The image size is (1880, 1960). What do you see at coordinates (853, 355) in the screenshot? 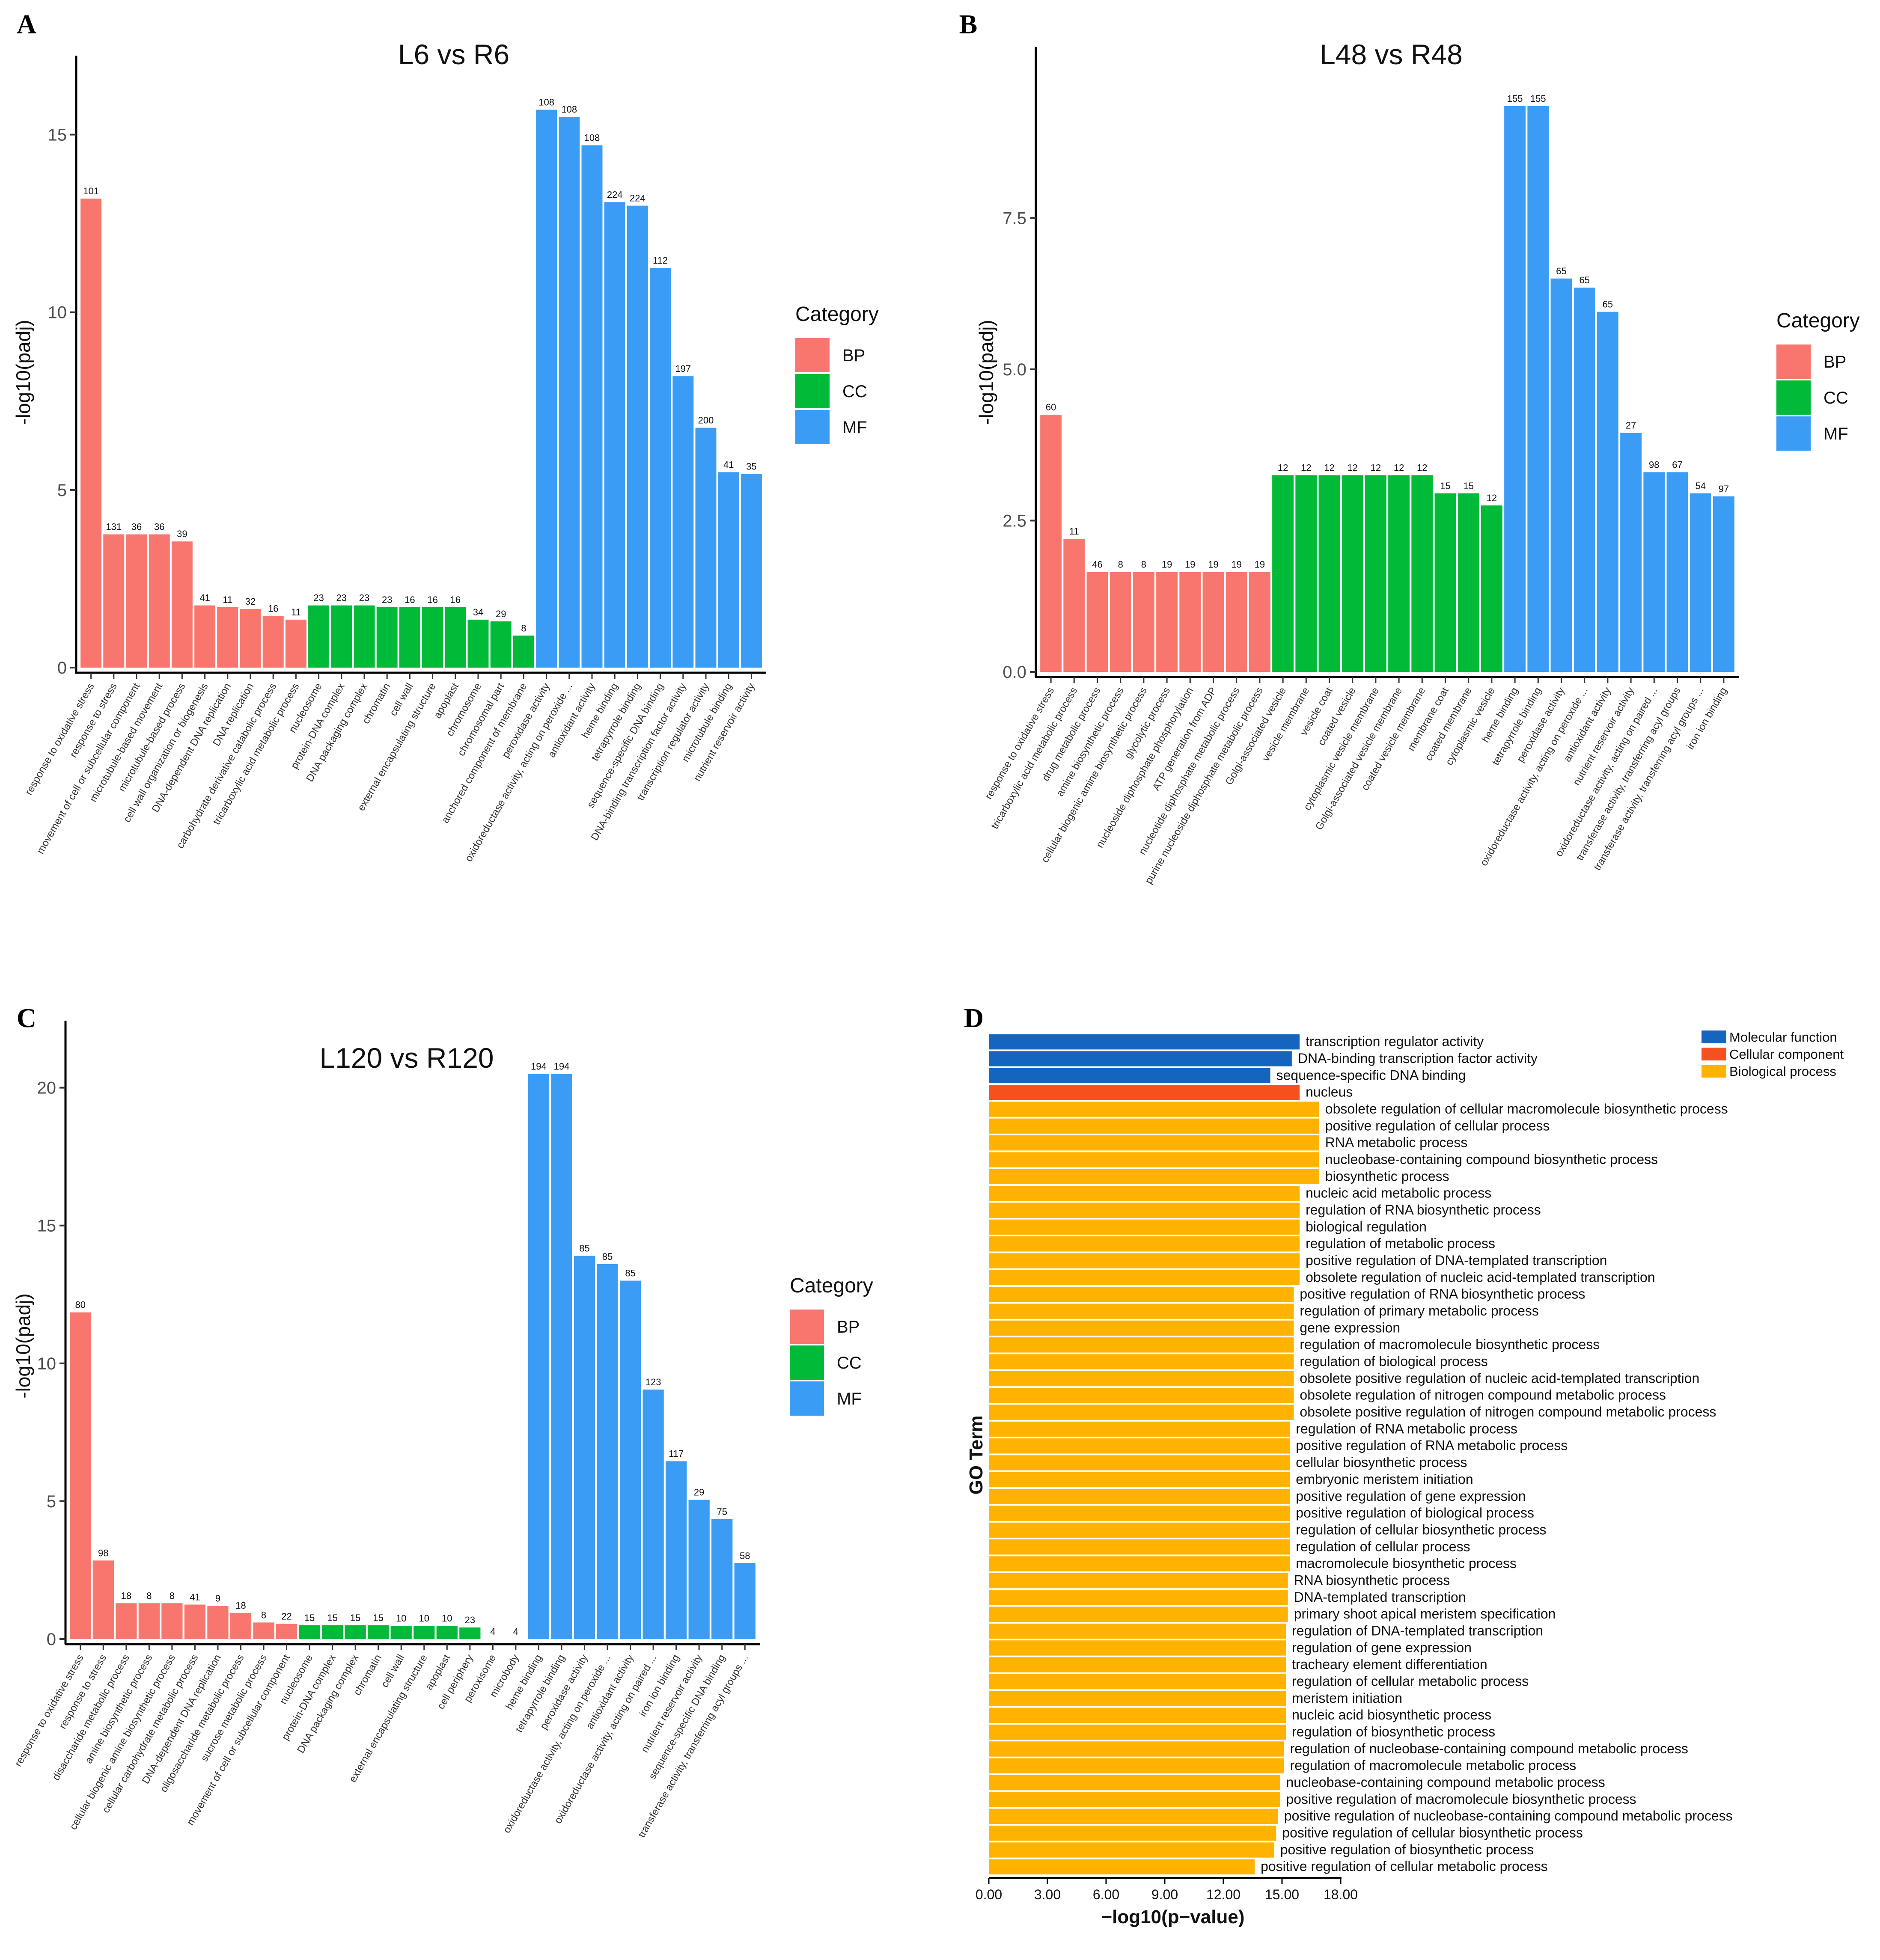
I see `legend-label: BP` at bounding box center [853, 355].